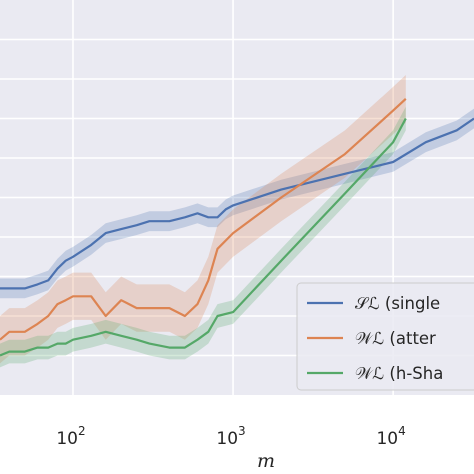 The image size is (474, 474). I want to click on x-tick-labels: 10² 10³ 10⁴, so click(230, 436).